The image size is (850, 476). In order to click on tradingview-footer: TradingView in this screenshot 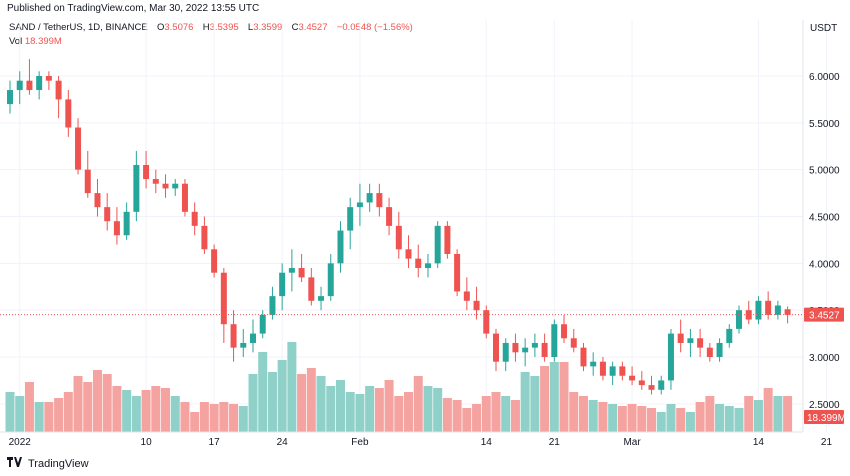, I will do `click(48, 463)`.